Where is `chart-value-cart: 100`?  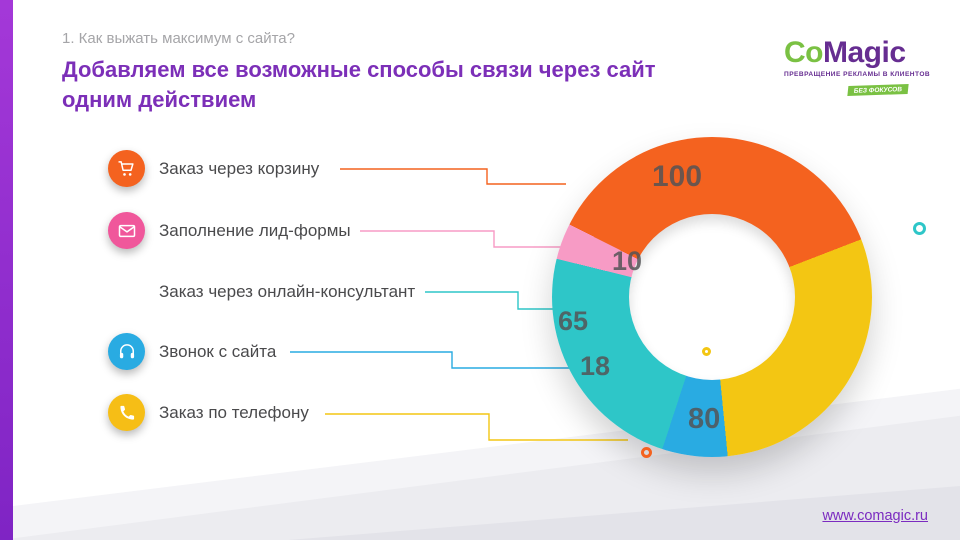
chart-value-cart: 100 is located at coordinates (677, 176).